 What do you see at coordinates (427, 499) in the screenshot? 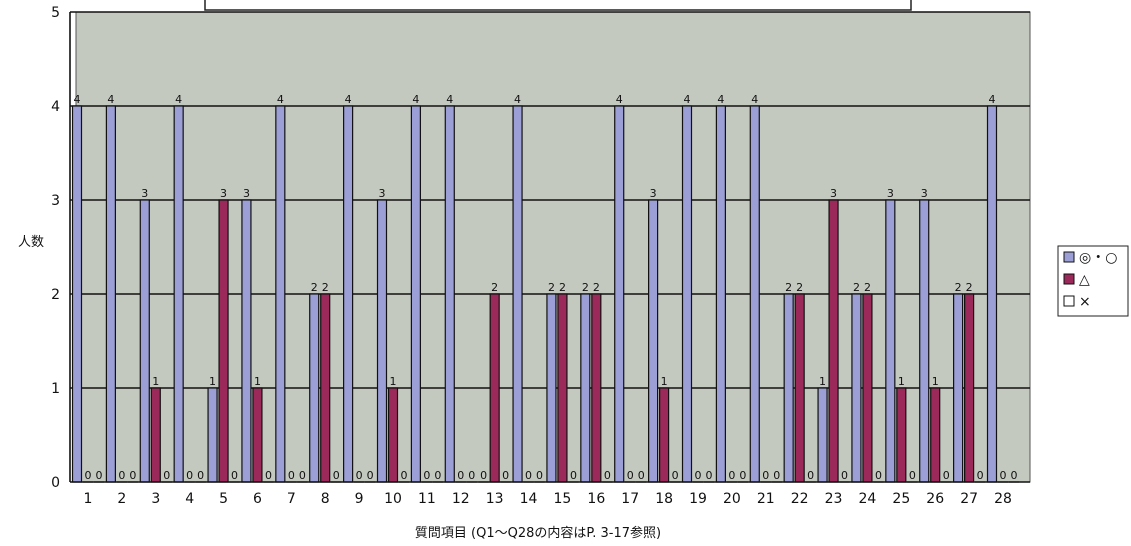
I see `x-tick-label: 11` at bounding box center [427, 499].